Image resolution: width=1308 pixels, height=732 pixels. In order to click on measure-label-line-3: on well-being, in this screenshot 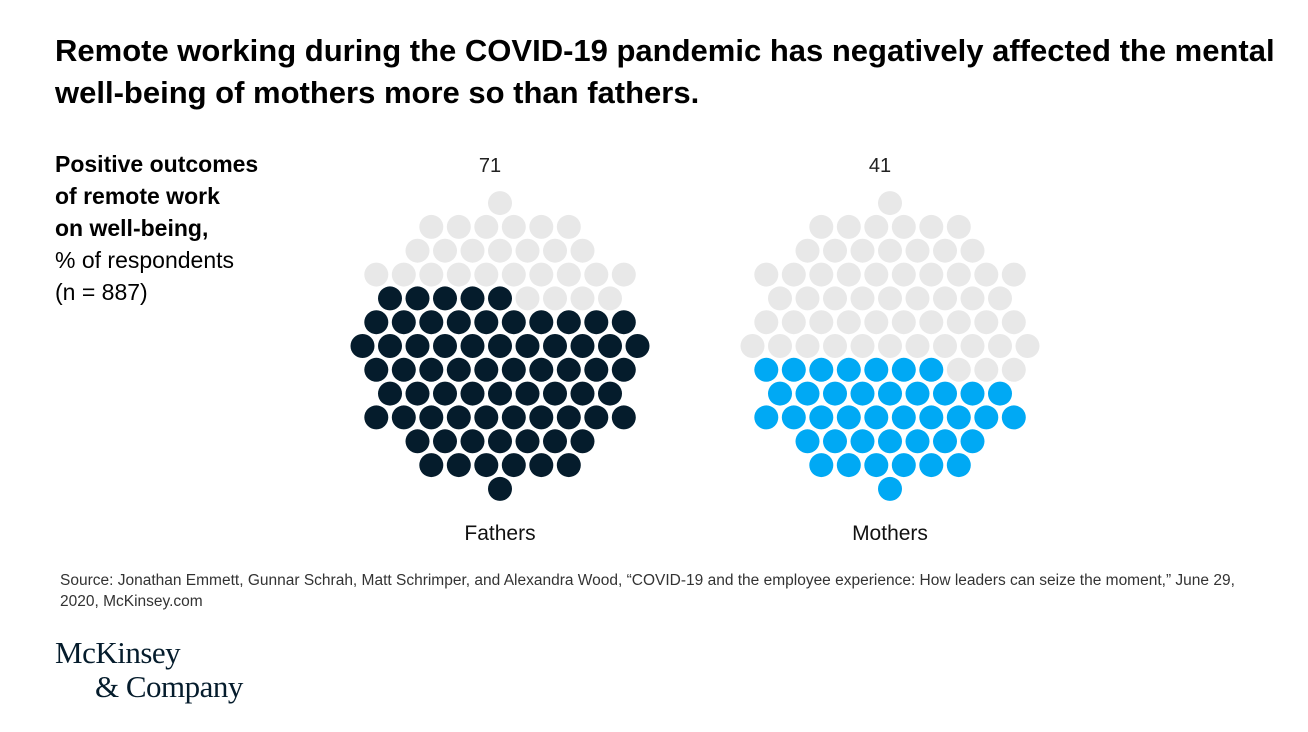, I will do `click(132, 228)`.